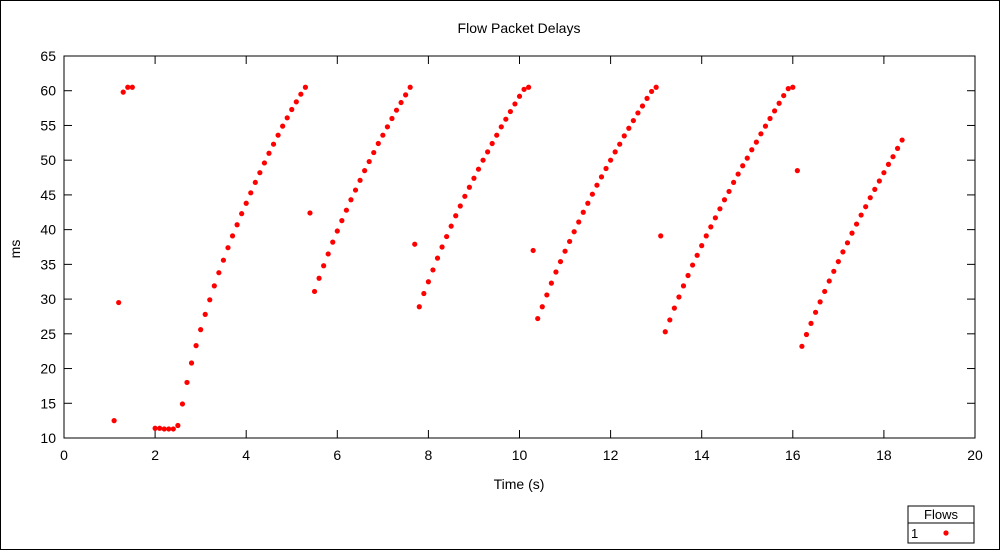 This screenshot has height=554, width=1000. What do you see at coordinates (48, 334) in the screenshot?
I see `y-tick-label: 25` at bounding box center [48, 334].